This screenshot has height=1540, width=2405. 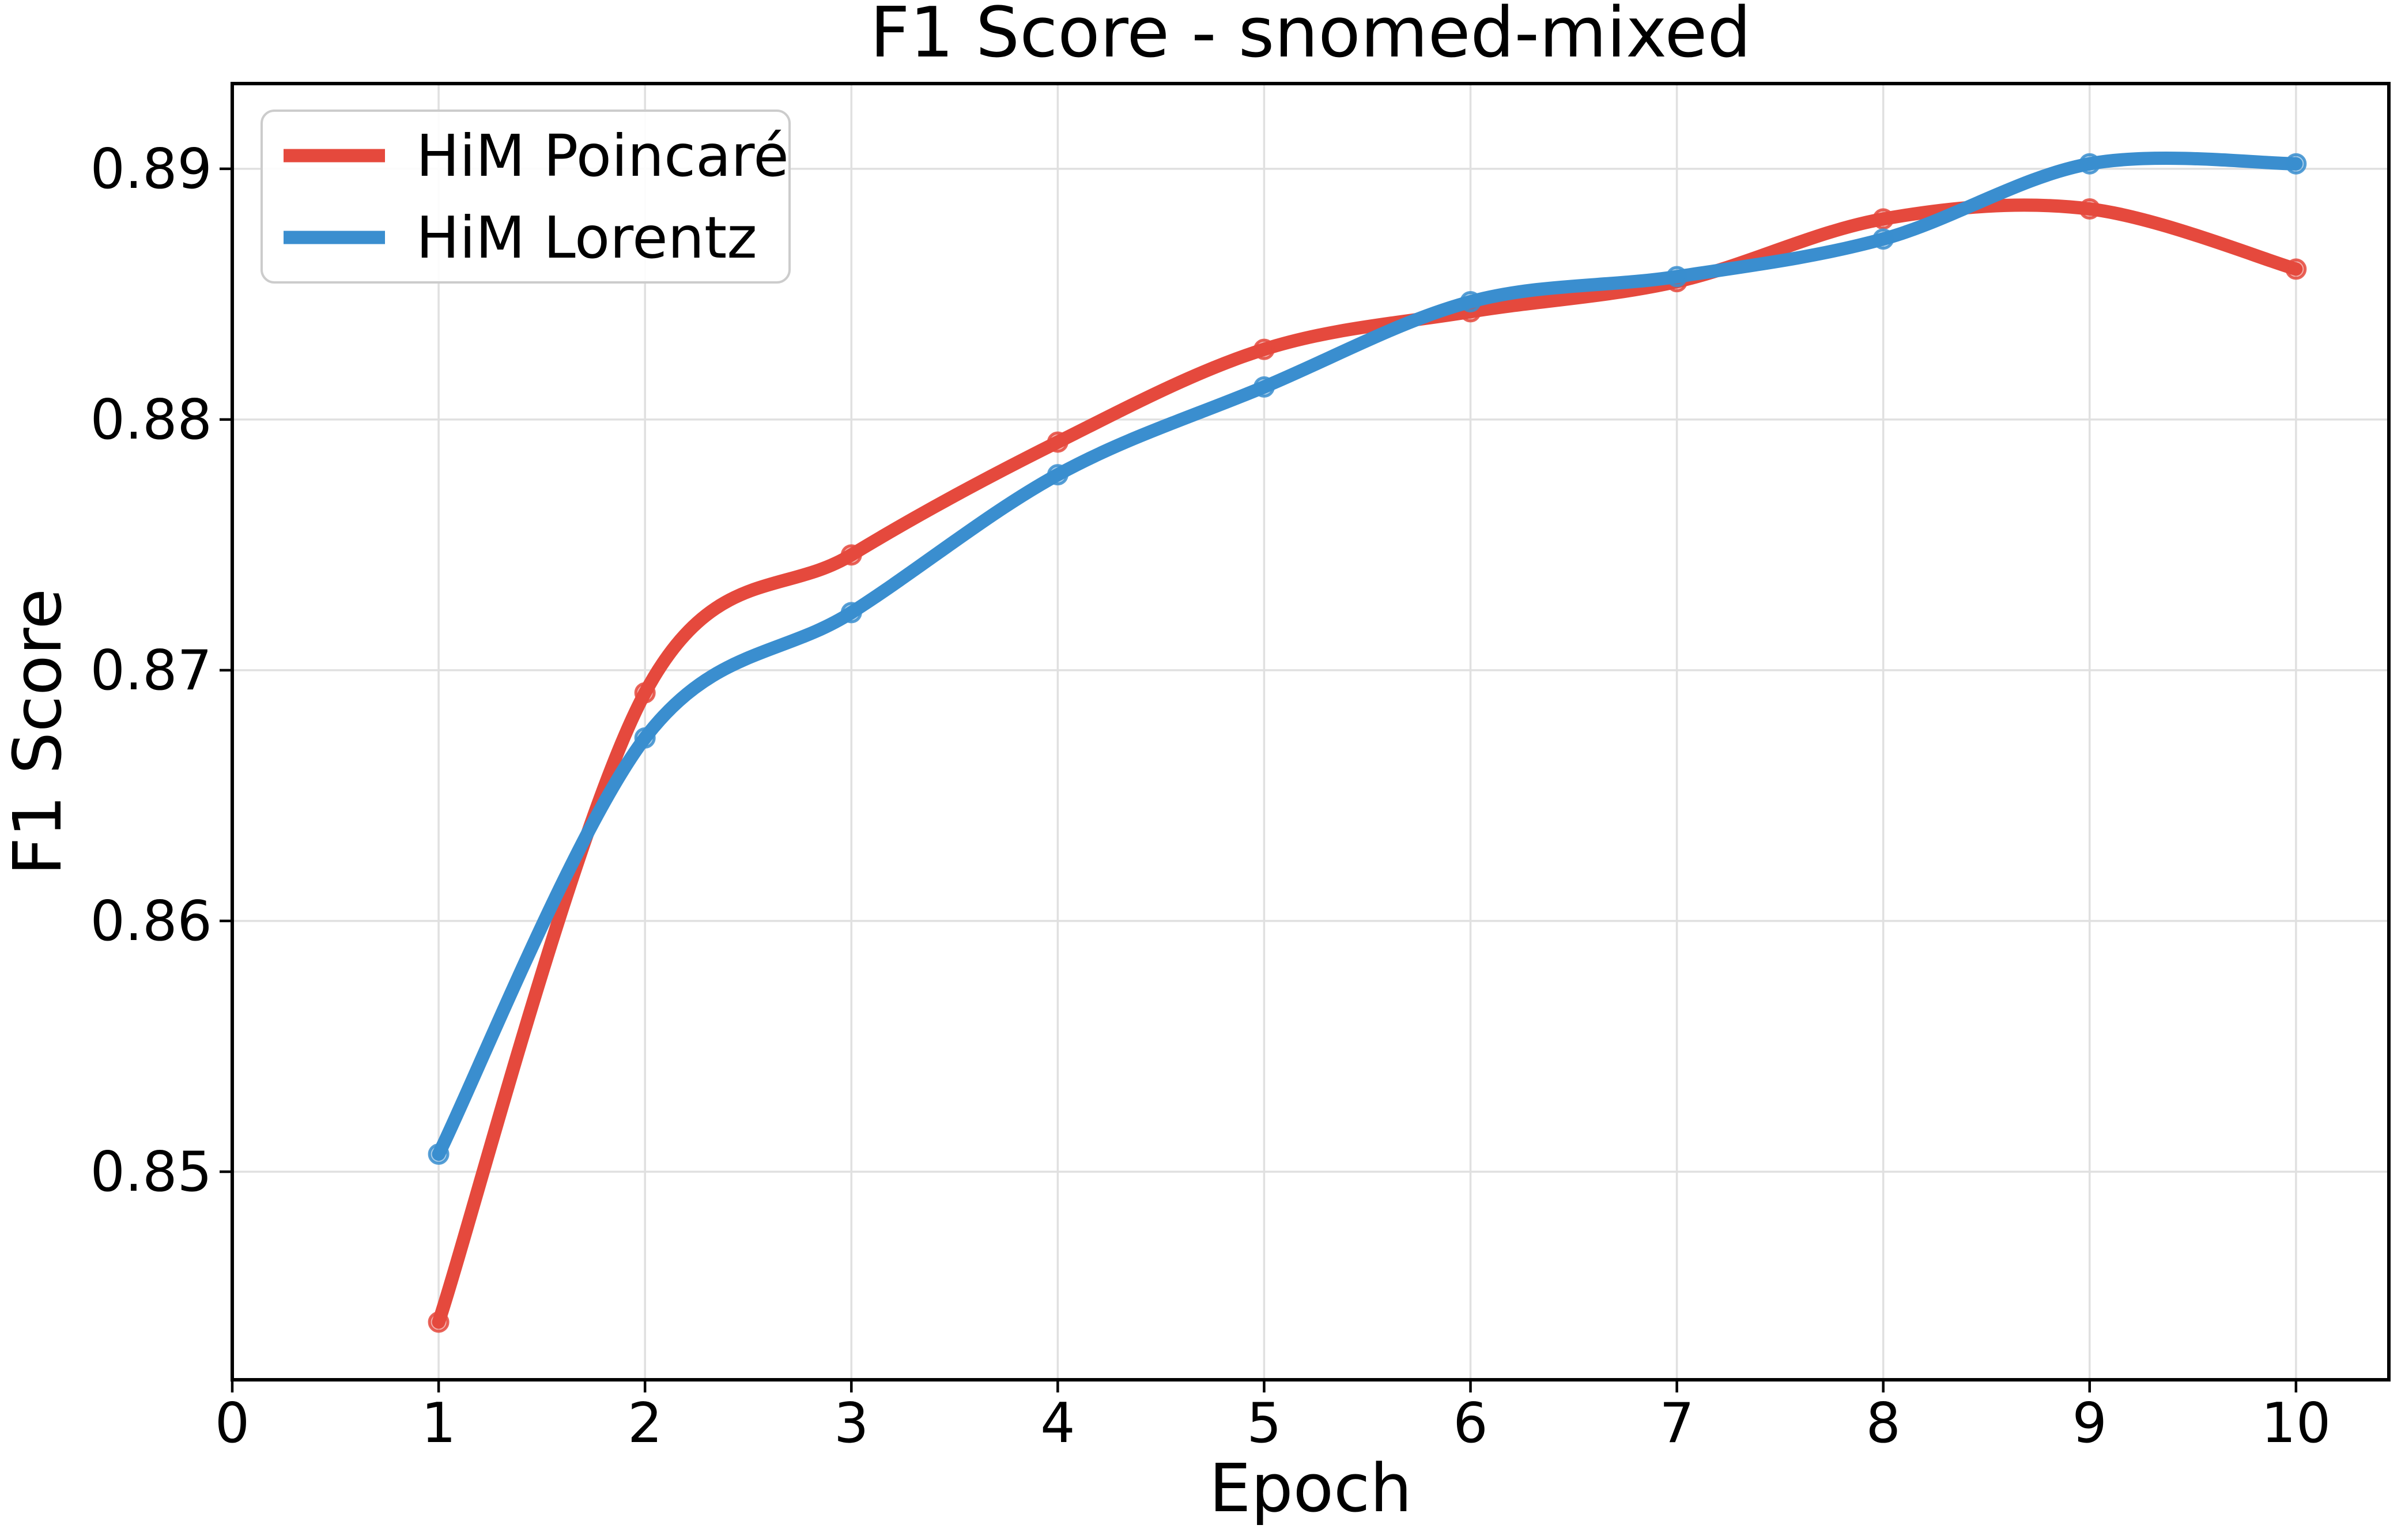 I want to click on legend: HiM Poincaré HiM Lorentz, so click(x=525, y=197).